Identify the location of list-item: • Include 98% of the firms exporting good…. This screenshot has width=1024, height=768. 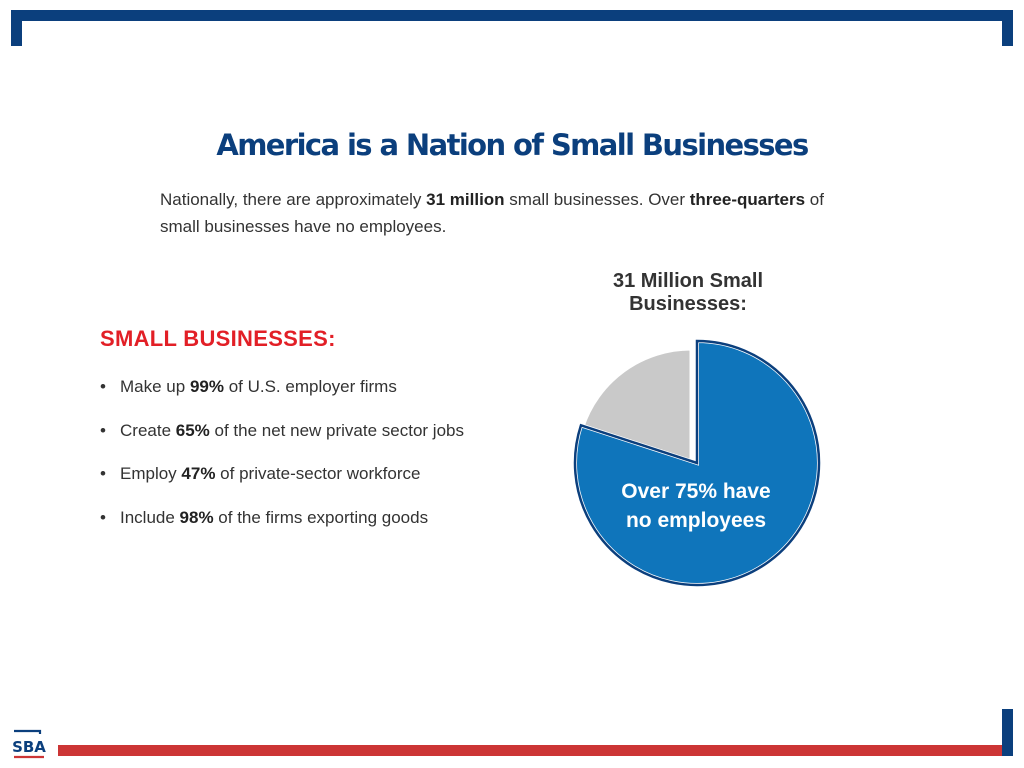
(282, 518).